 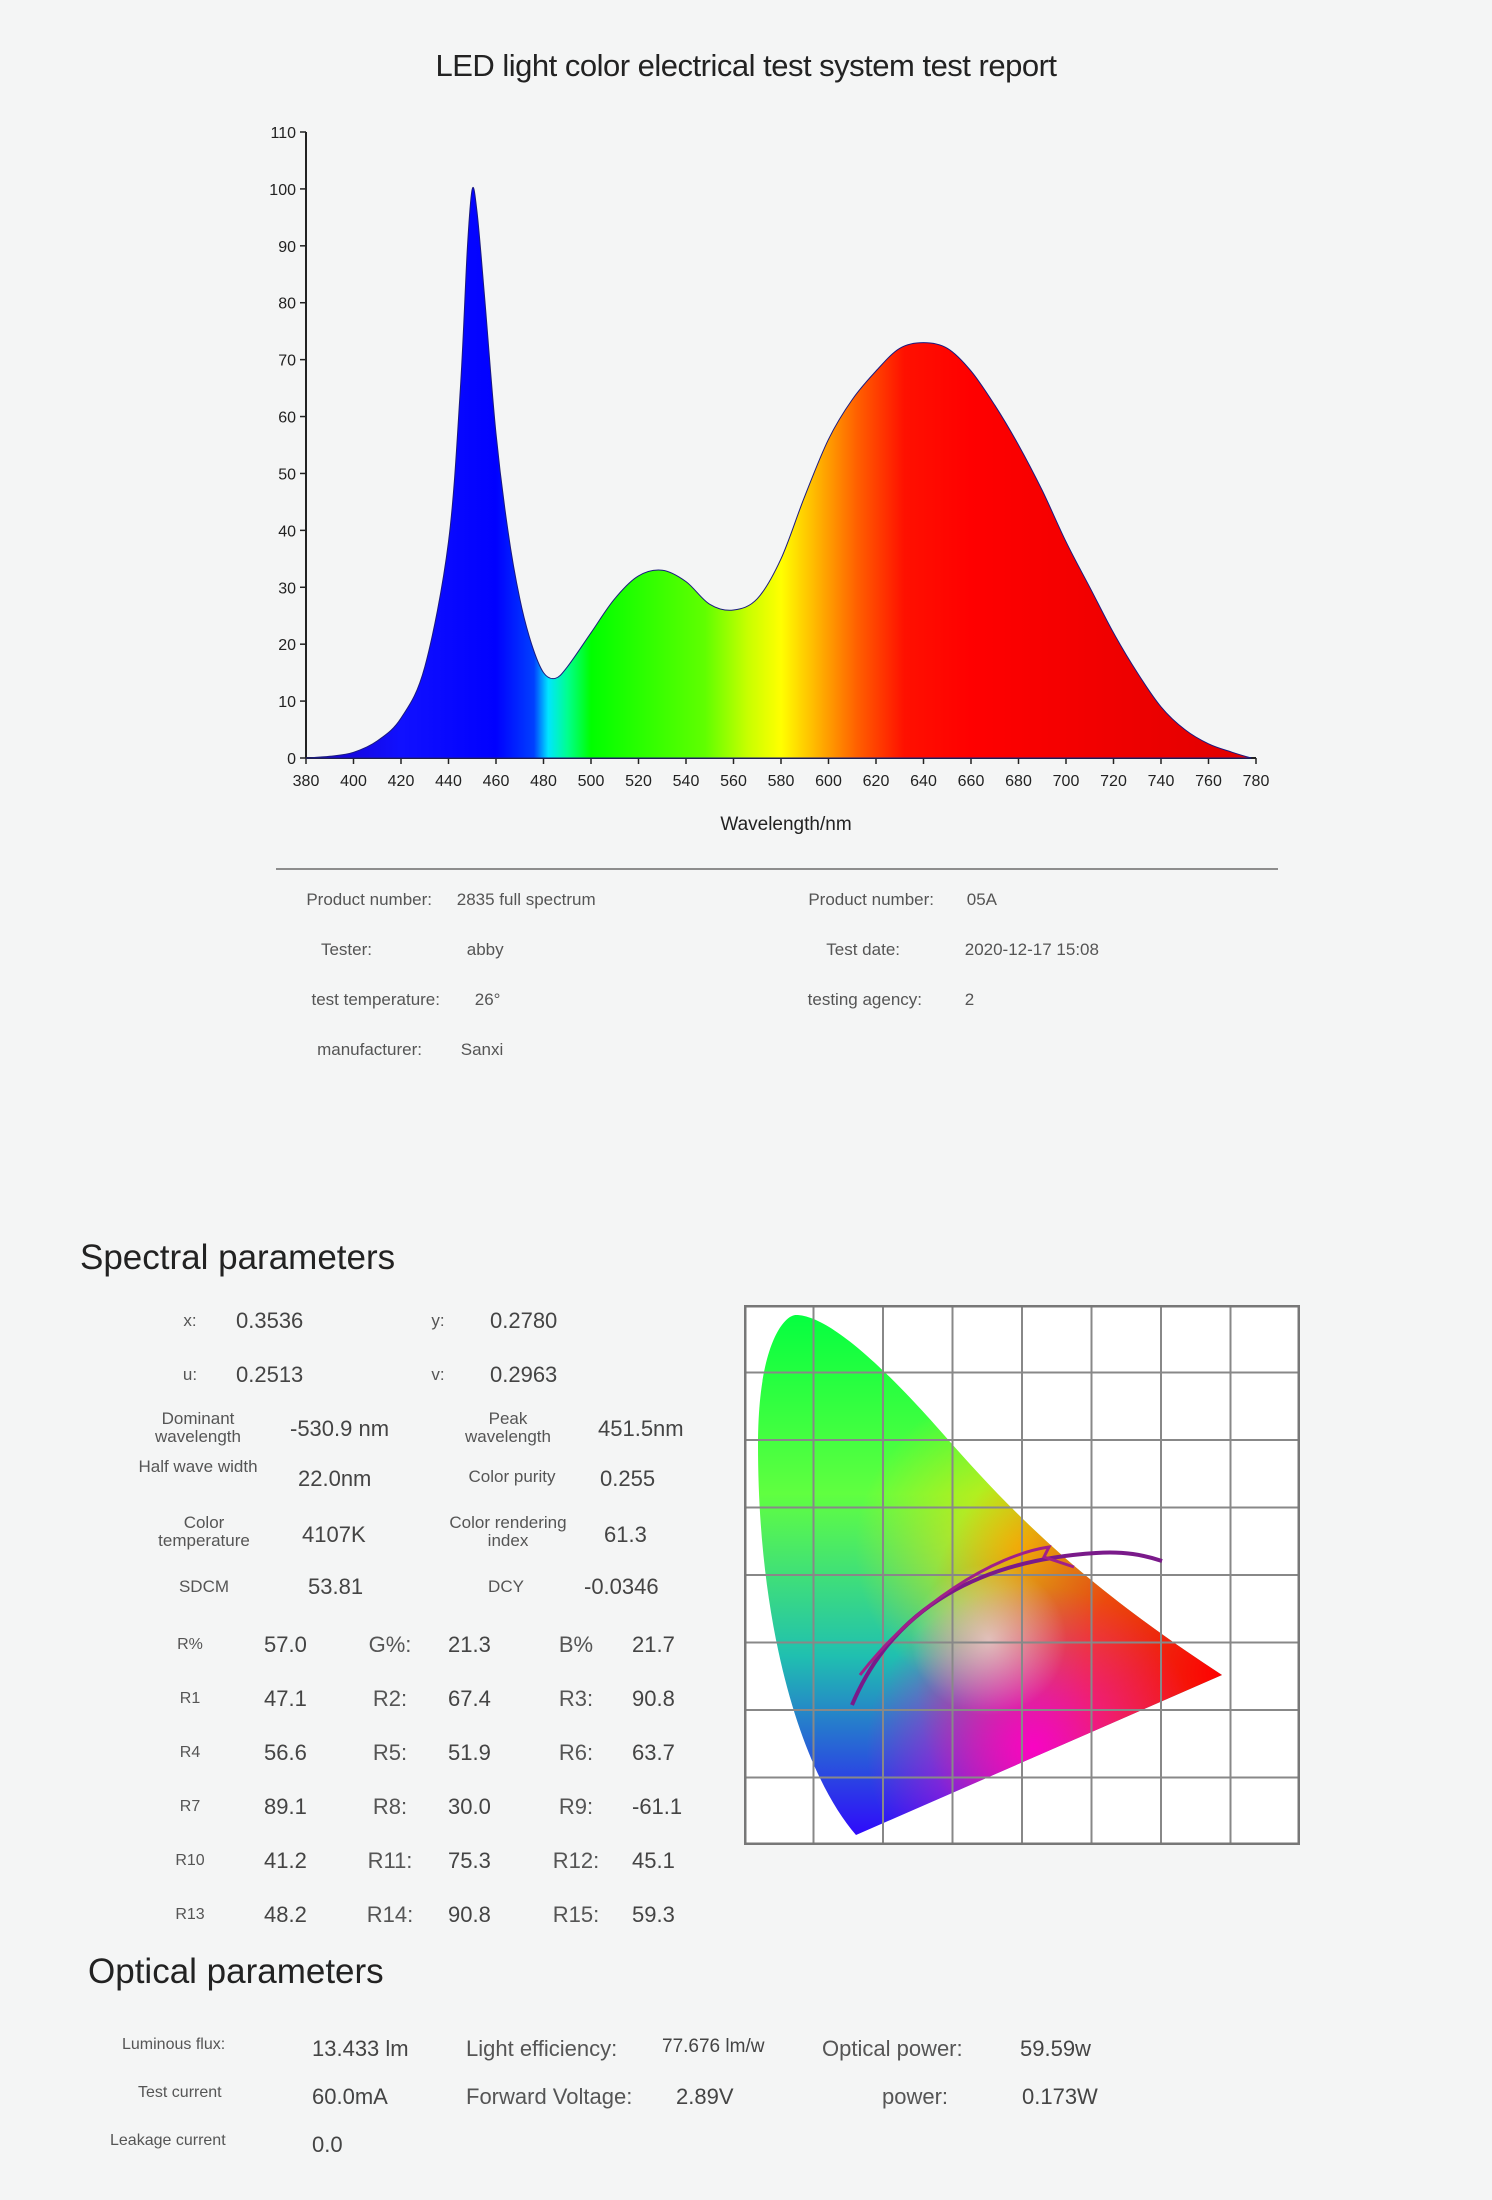 I want to click on info-value: 2, so click(x=969, y=999).